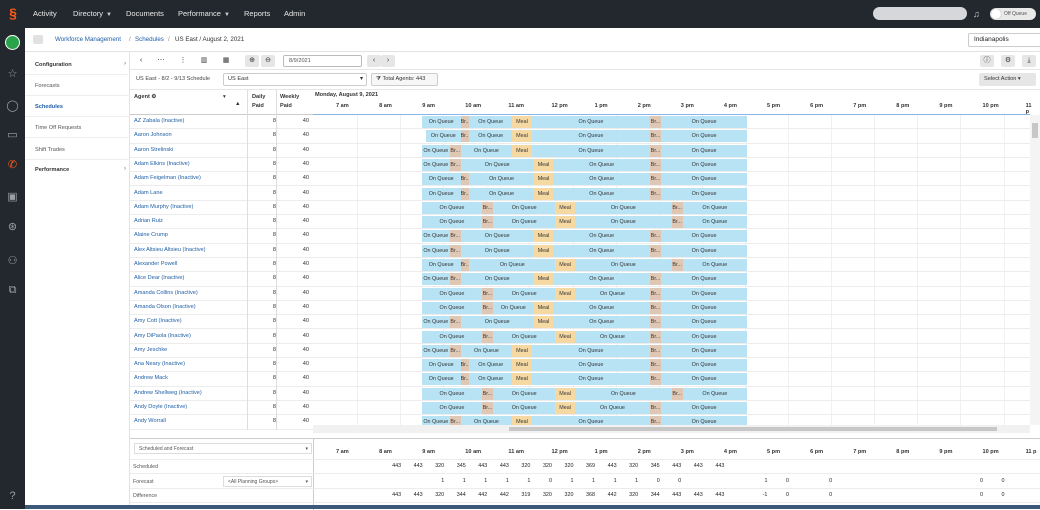 The width and height of the screenshot is (1040, 510). What do you see at coordinates (12, 135) in the screenshot?
I see `video-icon: ▭` at bounding box center [12, 135].